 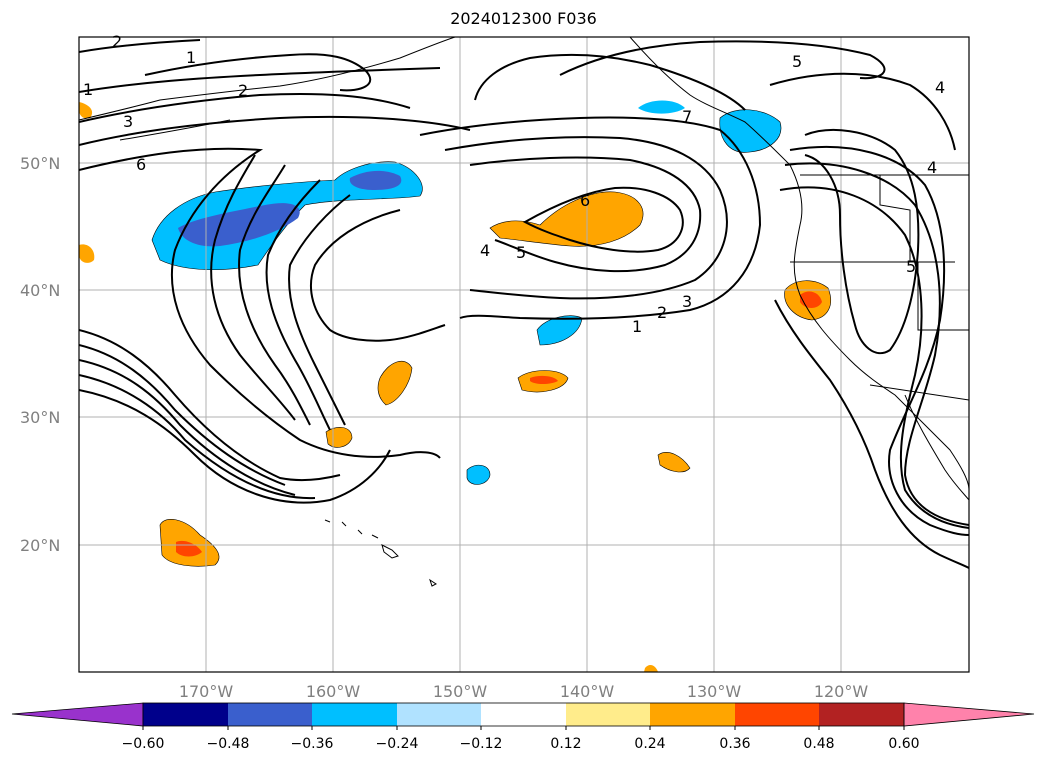 I want to click on lon-label: 140°W, so click(x=587, y=691).